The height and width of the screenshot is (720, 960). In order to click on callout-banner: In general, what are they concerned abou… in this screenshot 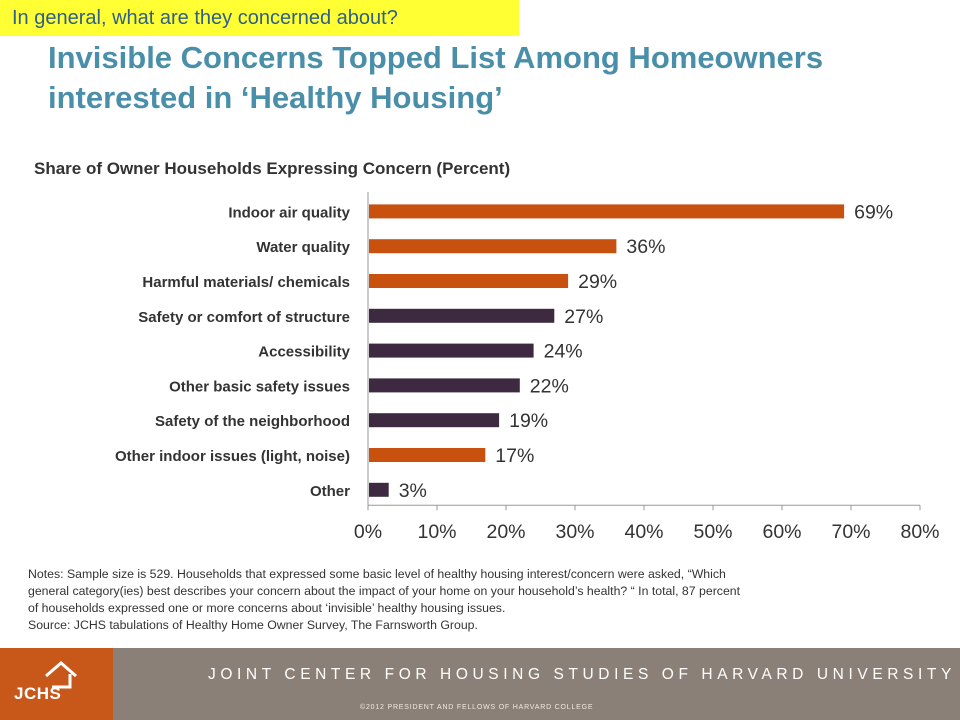, I will do `click(259, 18)`.